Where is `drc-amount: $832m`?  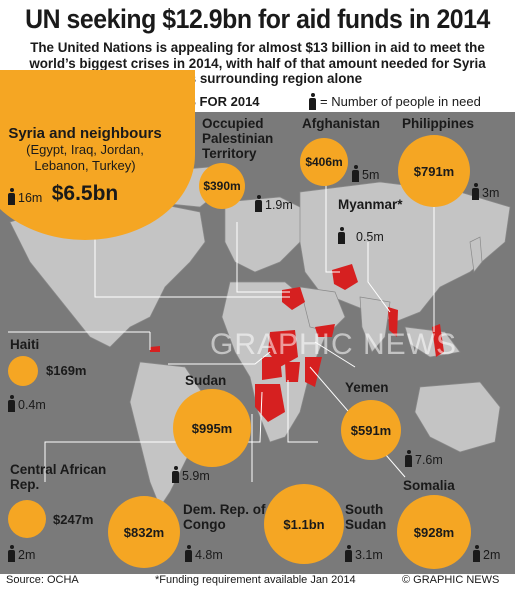
drc-amount: $832m is located at coordinates (144, 532).